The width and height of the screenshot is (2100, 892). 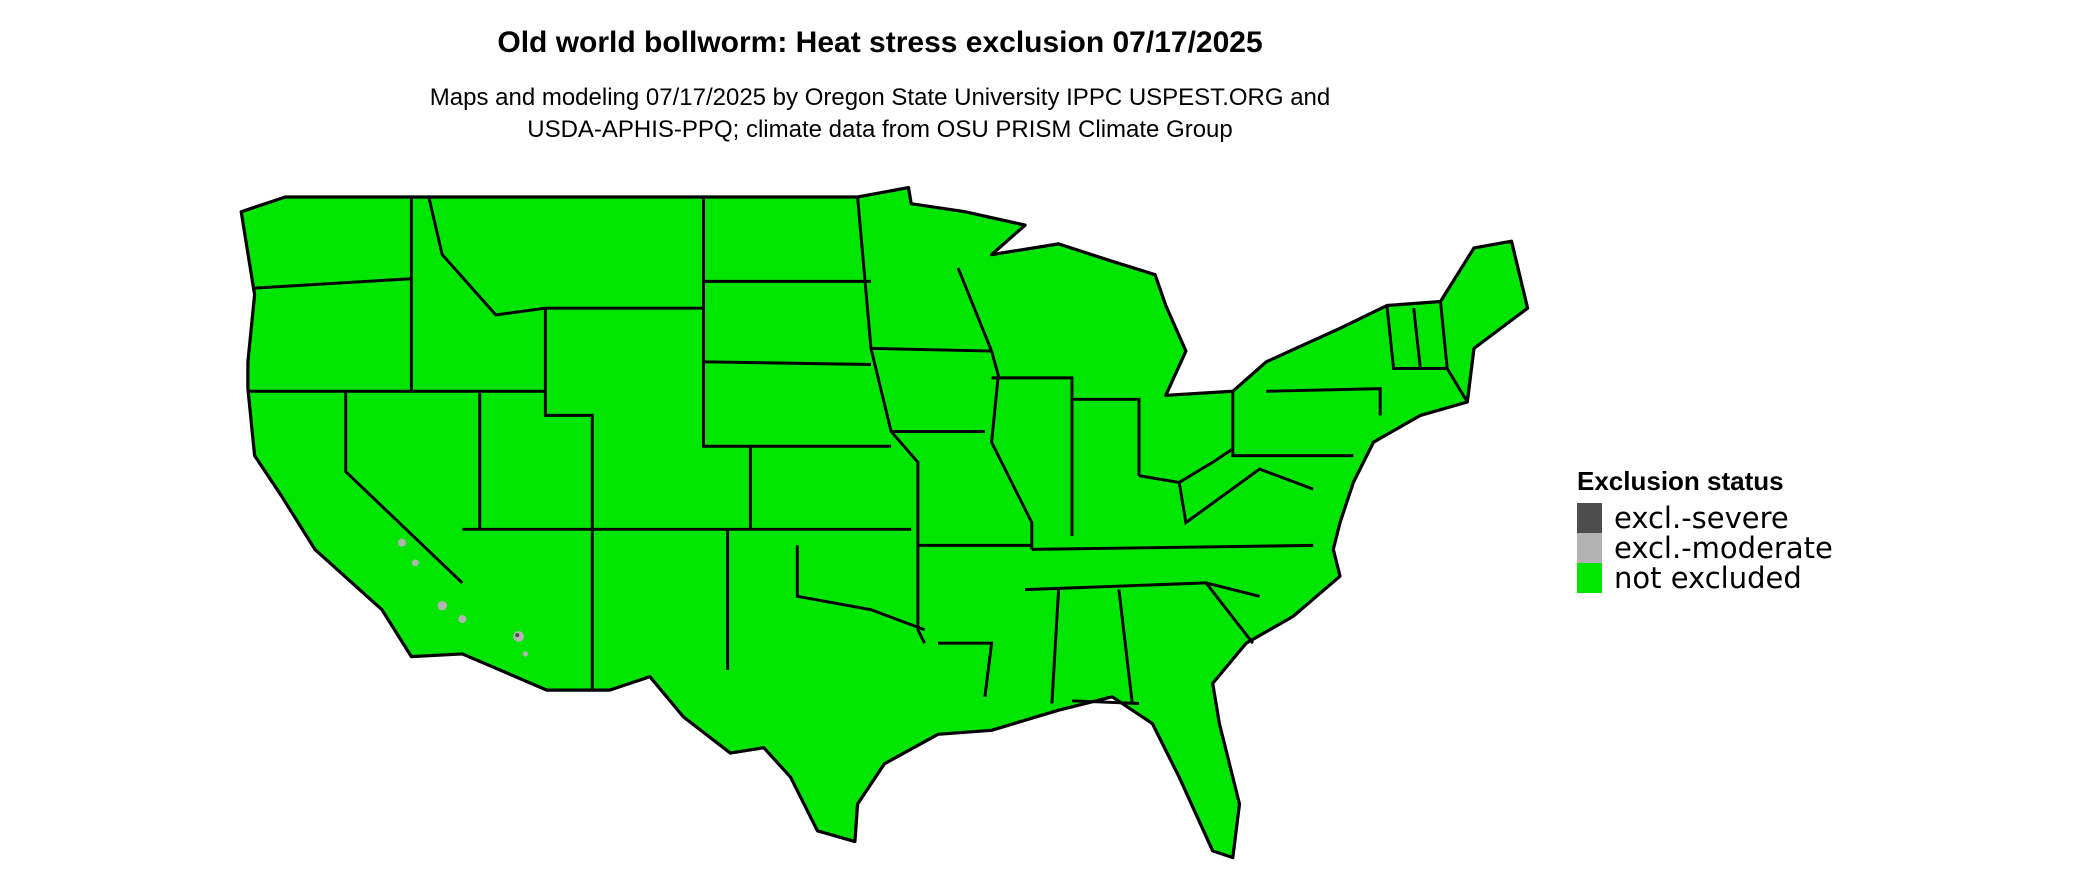 I want to click on legend-item-severe: excl.-severe, so click(x=1705, y=518).